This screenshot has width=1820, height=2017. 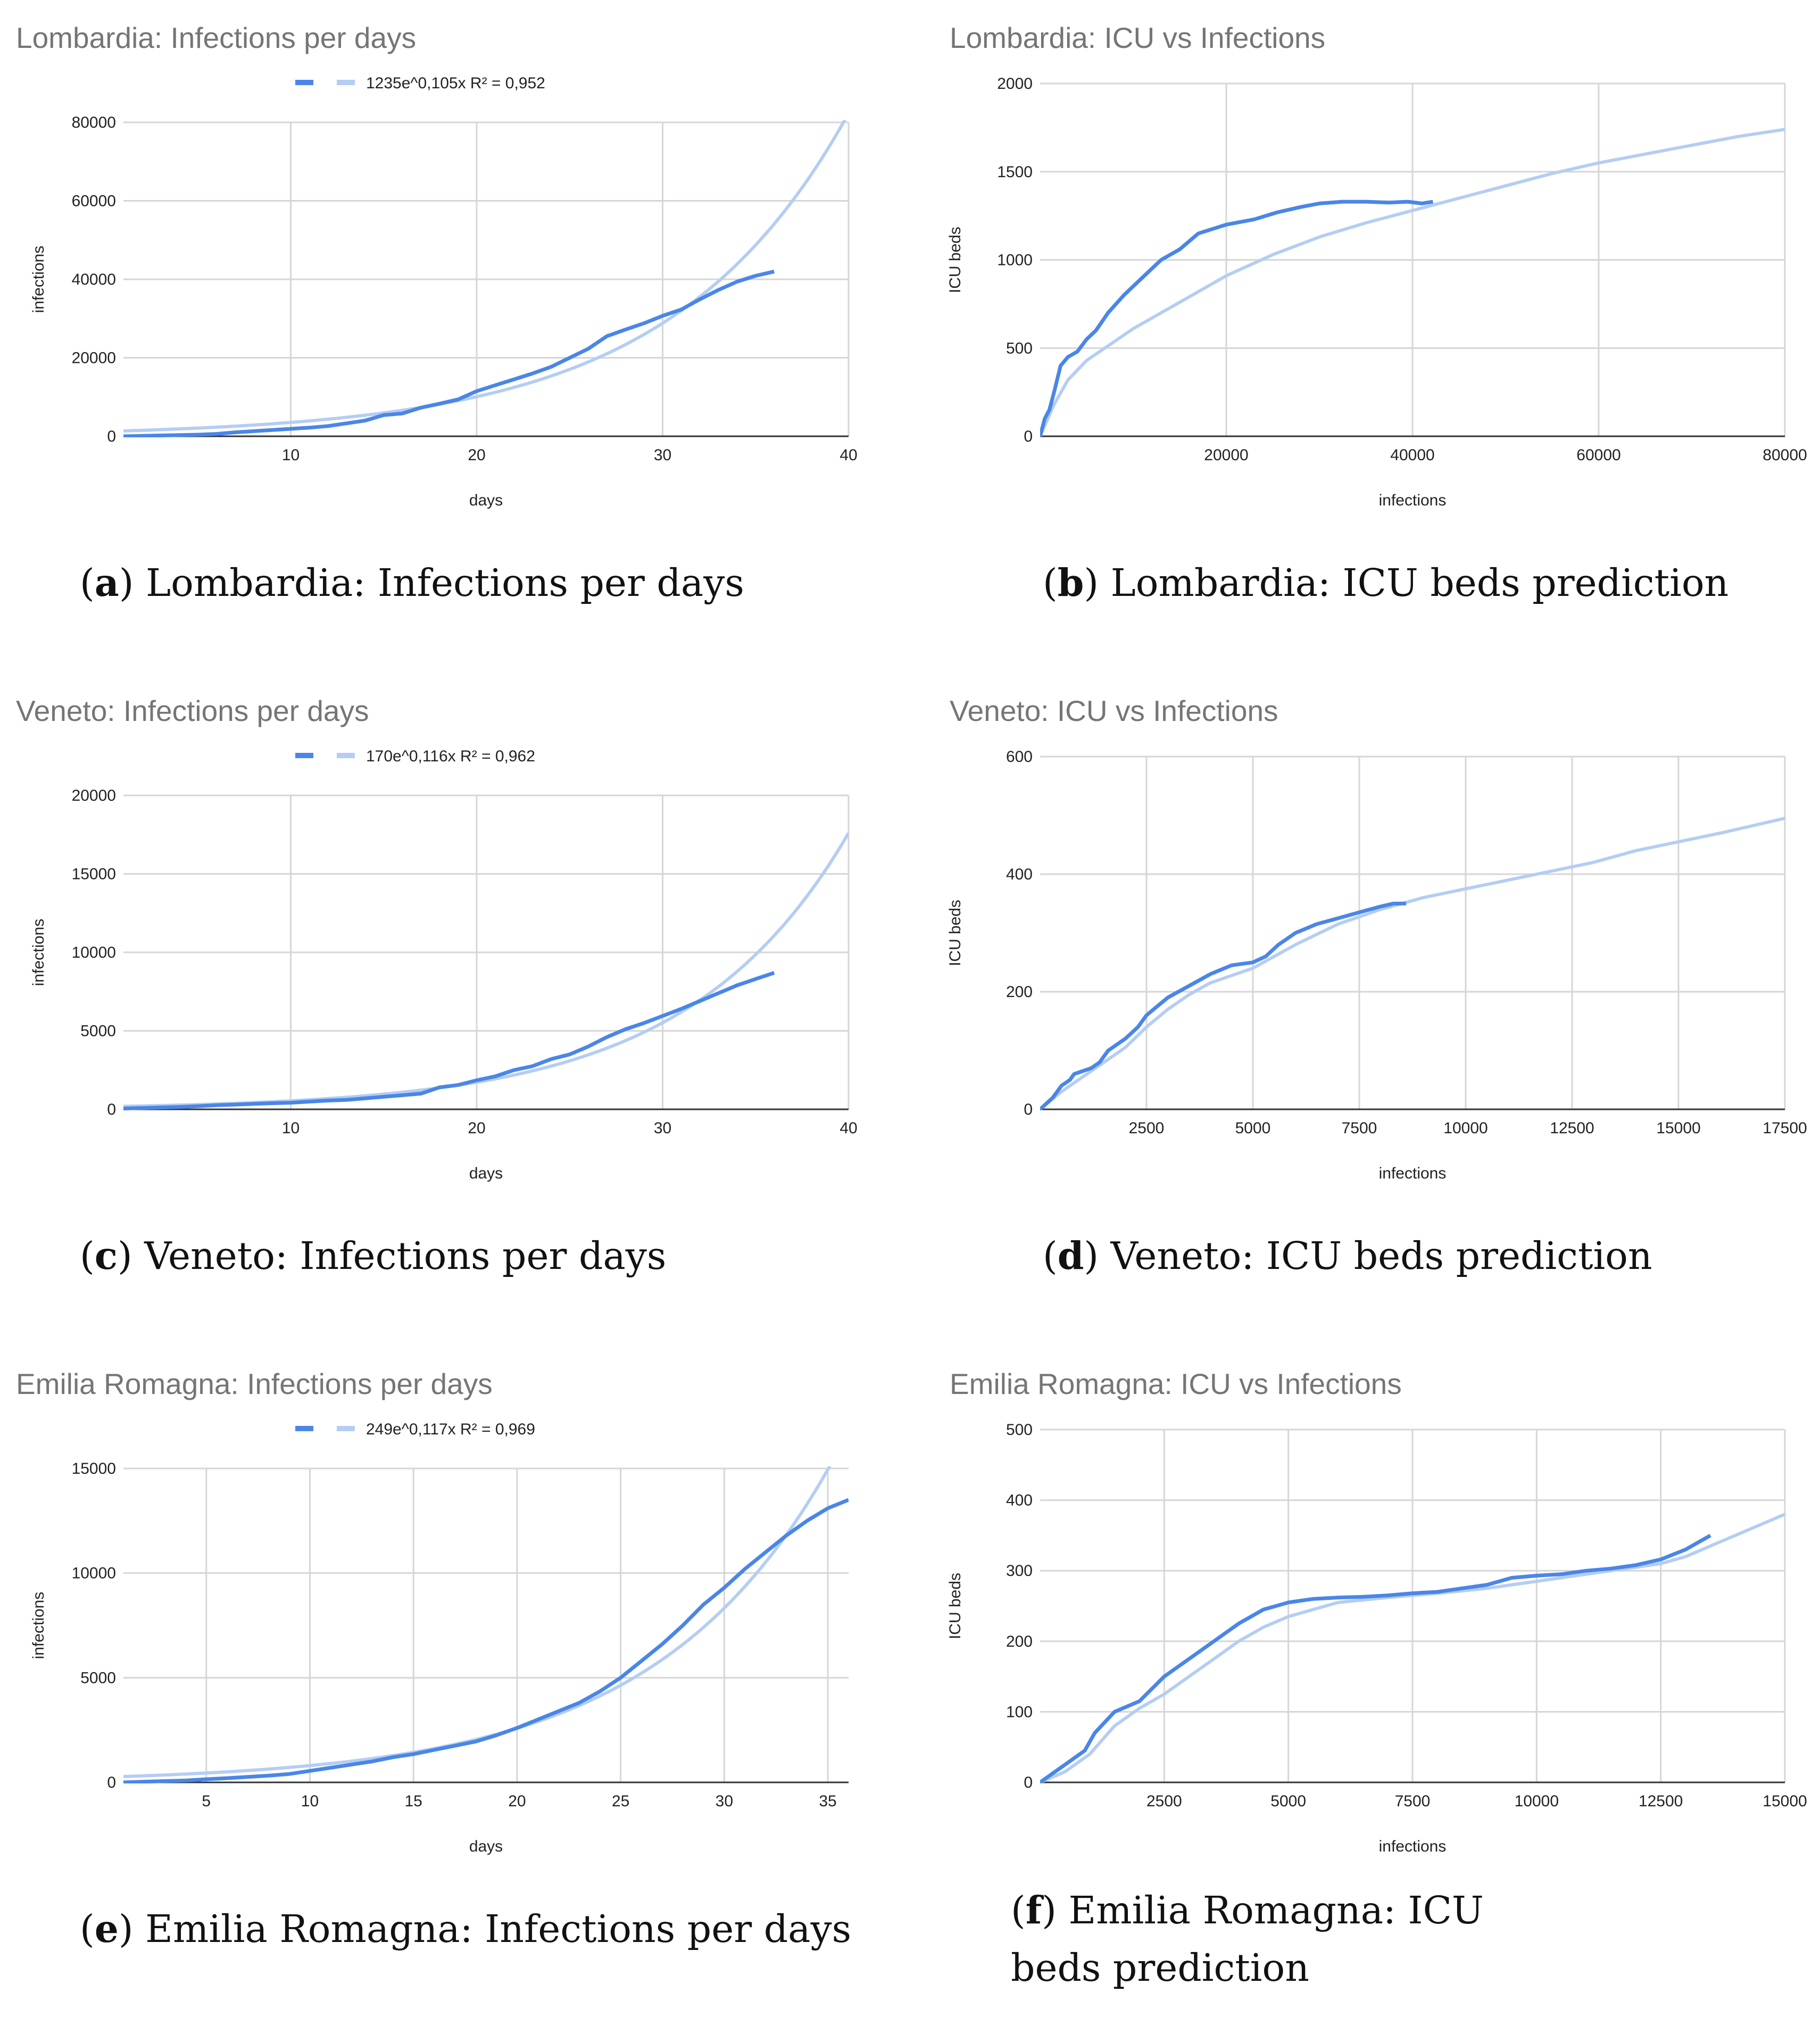 What do you see at coordinates (1071, 582) in the screenshot?
I see `caption-letter: b` at bounding box center [1071, 582].